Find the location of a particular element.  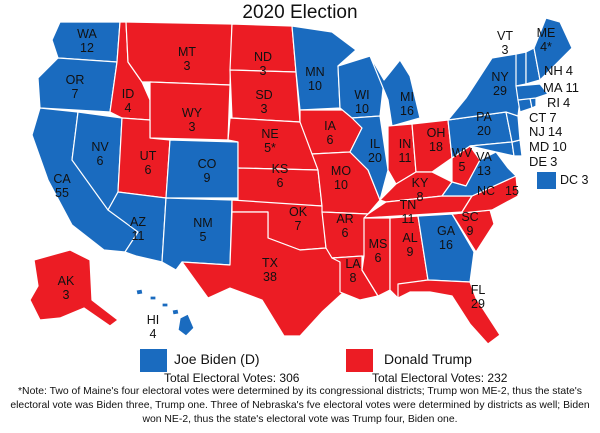

label-NV: NV 6 is located at coordinates (100, 154).